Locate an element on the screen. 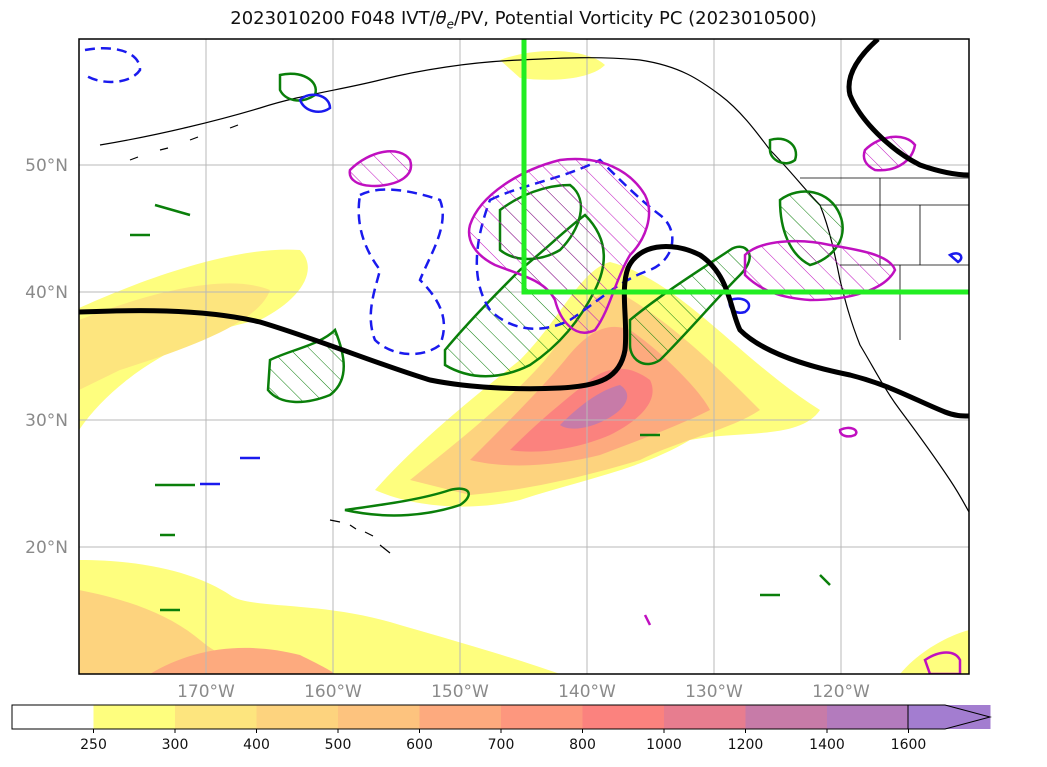 The width and height of the screenshot is (1047, 767). colorbar-tick-label: 500 is located at coordinates (338, 745).